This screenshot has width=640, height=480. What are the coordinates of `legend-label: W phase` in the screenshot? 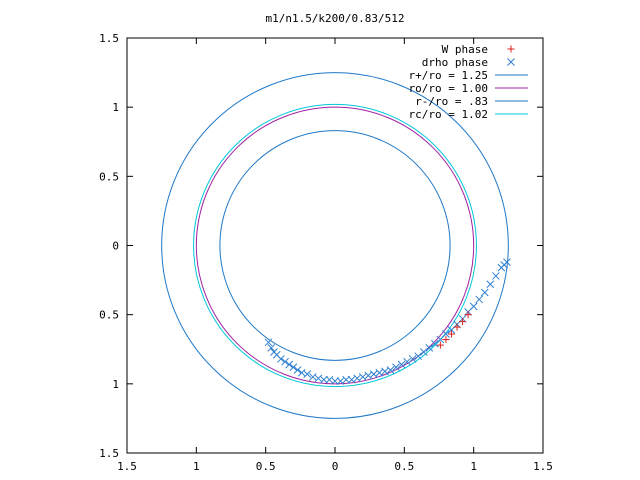 It's located at (465, 49).